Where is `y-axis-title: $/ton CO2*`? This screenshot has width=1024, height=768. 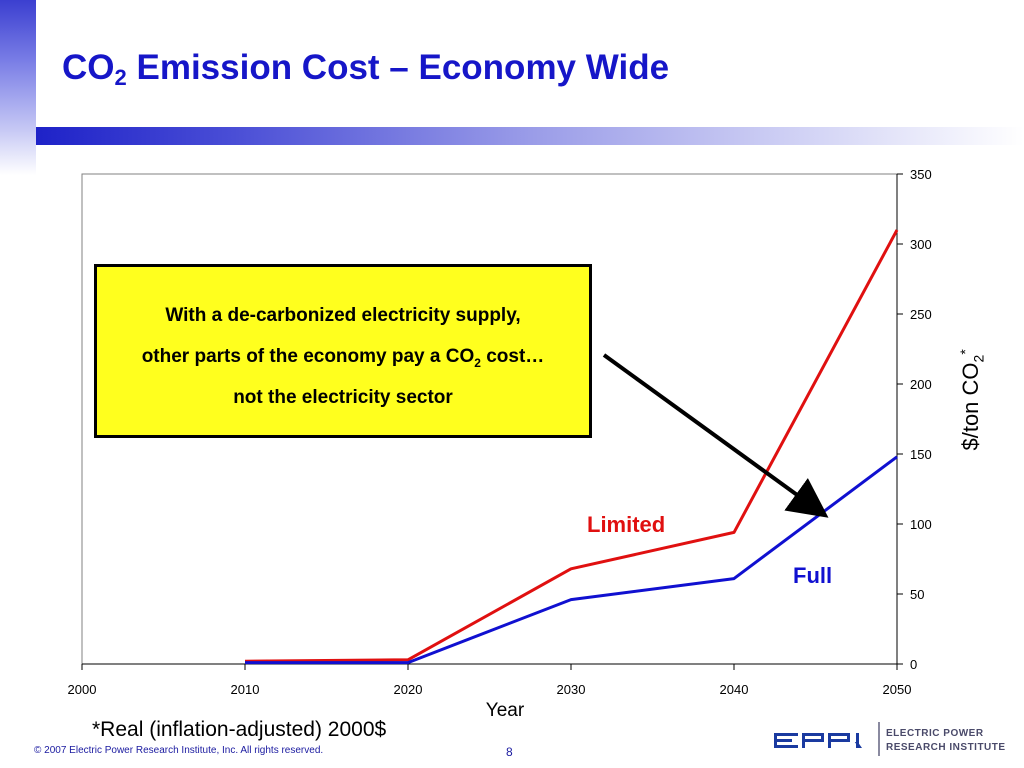 y-axis-title: $/ton CO2* is located at coordinates (972, 399).